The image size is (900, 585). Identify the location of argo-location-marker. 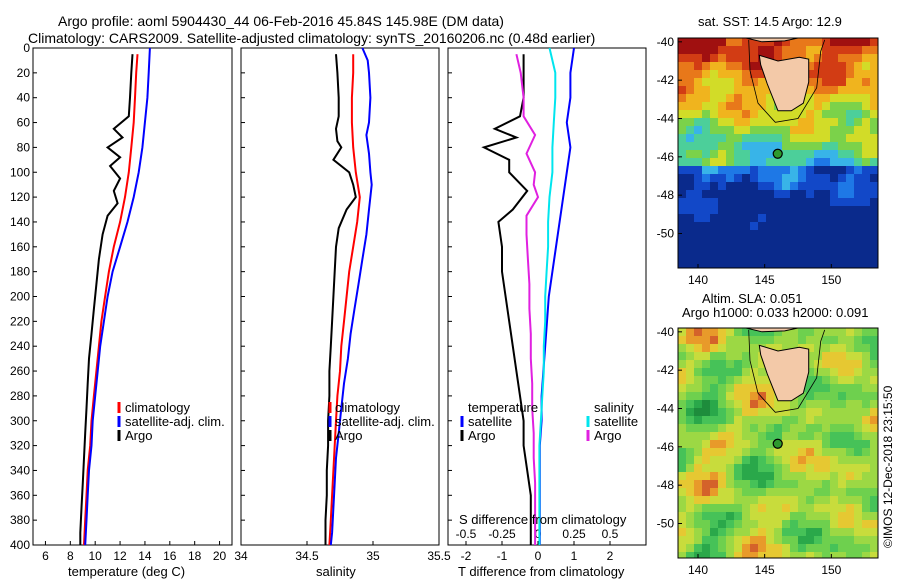
(777, 443).